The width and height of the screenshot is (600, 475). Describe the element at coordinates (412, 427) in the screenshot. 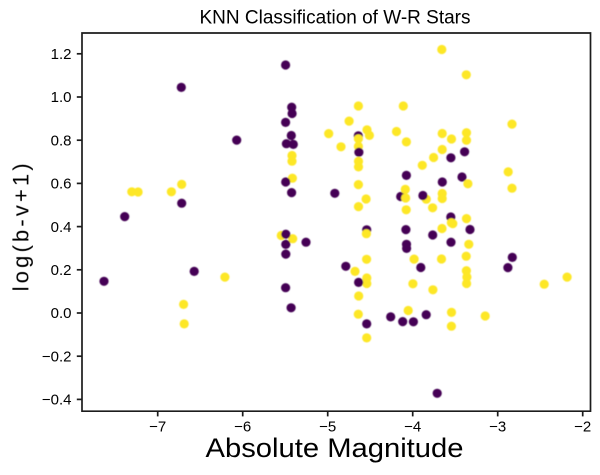

I see `svg-text: −4` at that location.